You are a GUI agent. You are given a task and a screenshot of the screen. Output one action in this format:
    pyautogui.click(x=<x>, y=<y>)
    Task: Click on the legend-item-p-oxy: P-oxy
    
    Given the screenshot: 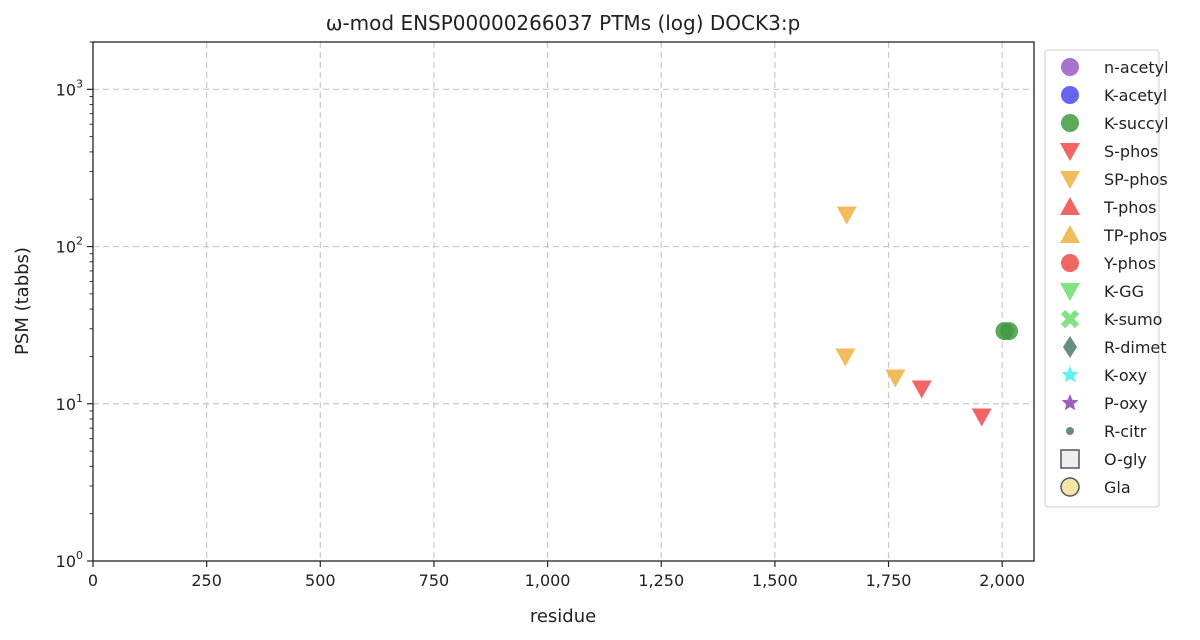 What is the action you would take?
    pyautogui.click(x=1104, y=403)
    